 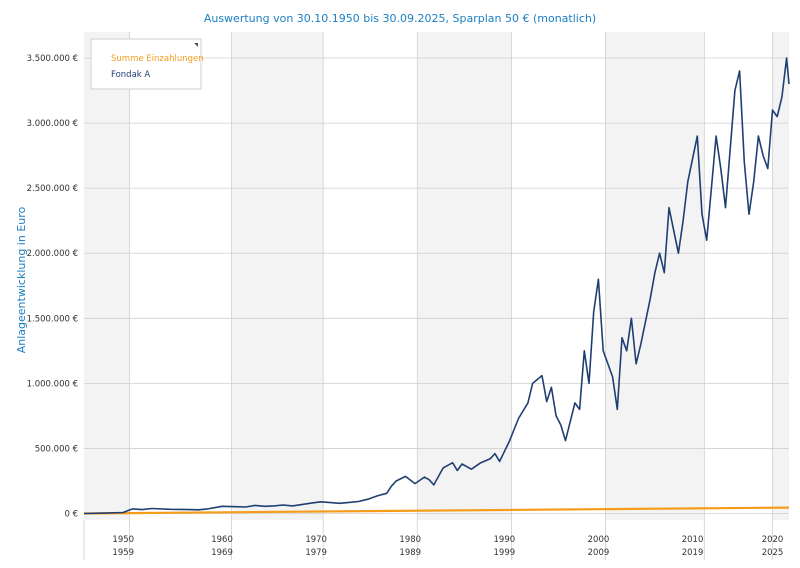 I want to click on x-tick-label-bottom: 1999, so click(x=505, y=553).